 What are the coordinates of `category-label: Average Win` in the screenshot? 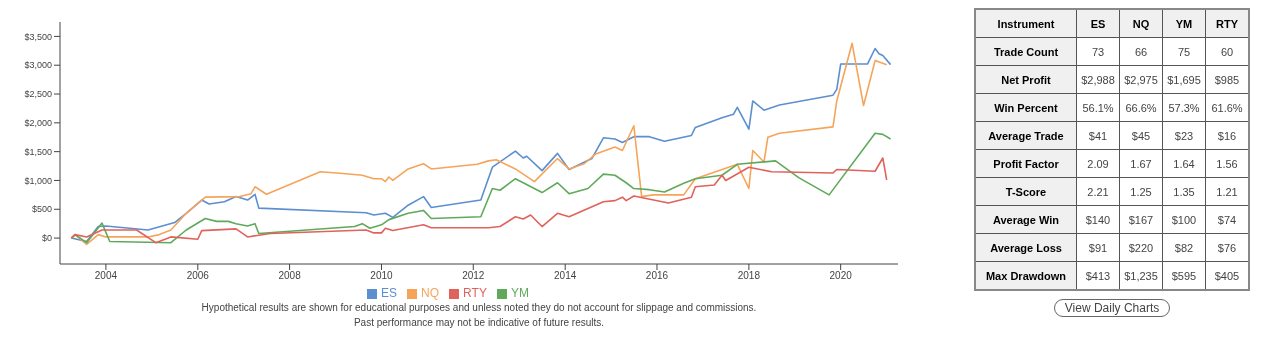 It's located at (1026, 219).